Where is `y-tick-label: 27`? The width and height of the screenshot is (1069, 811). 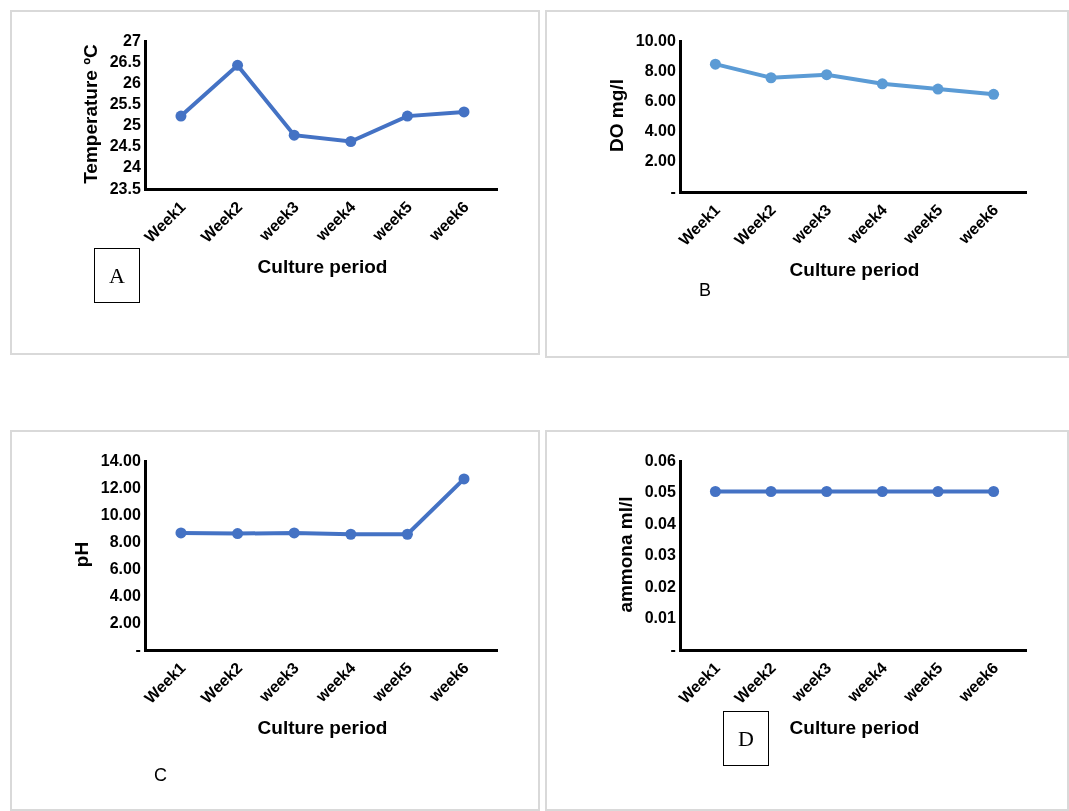
y-tick-label: 27 is located at coordinates (132, 40).